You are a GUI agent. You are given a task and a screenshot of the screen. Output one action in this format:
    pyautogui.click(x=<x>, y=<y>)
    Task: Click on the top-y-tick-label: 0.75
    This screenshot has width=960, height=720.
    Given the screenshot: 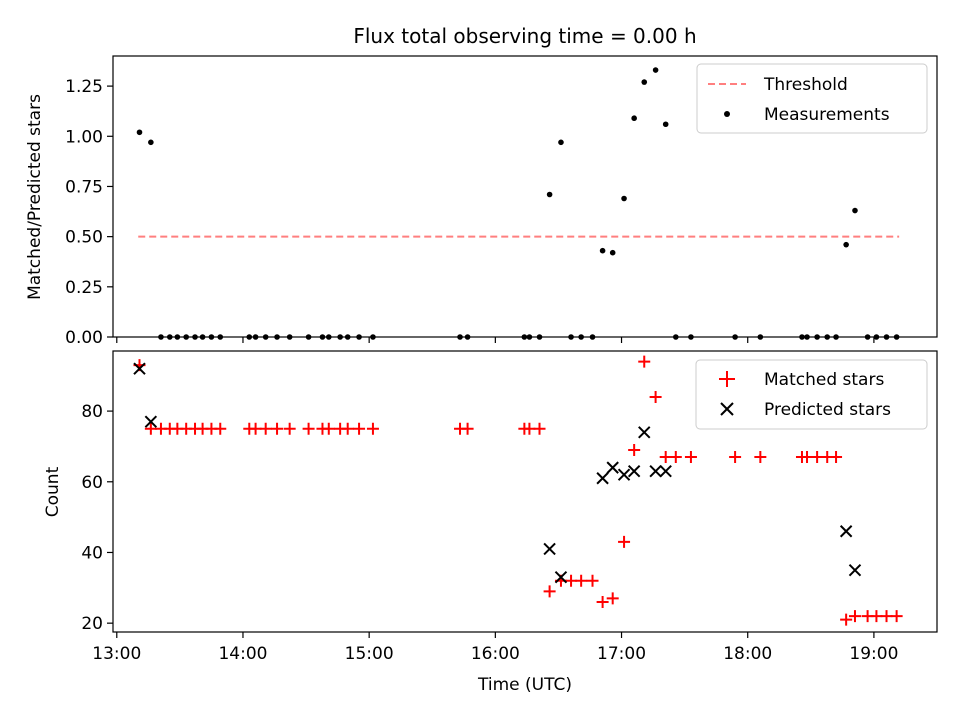 What is the action you would take?
    pyautogui.click(x=84, y=187)
    